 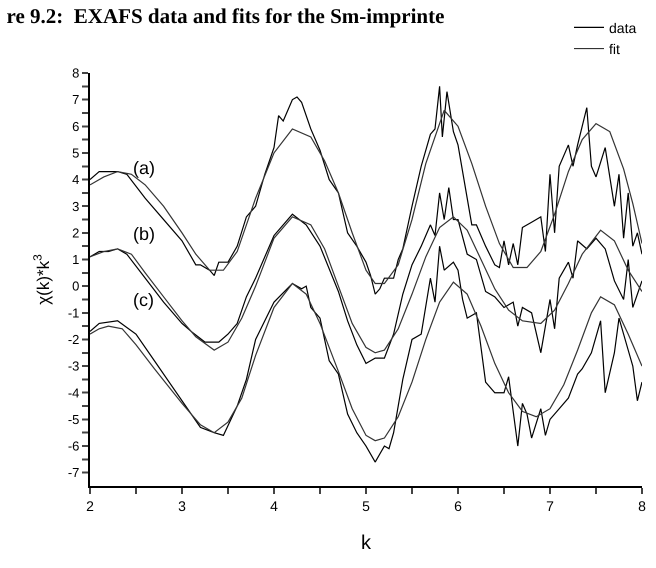 I want to click on legend-label: fit, so click(x=614, y=49).